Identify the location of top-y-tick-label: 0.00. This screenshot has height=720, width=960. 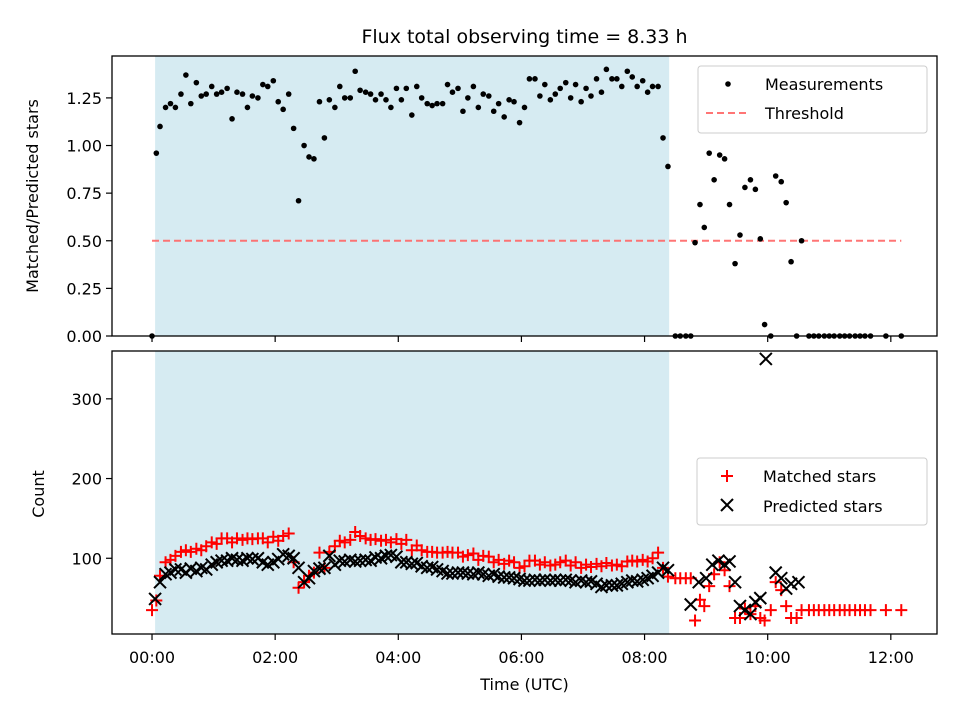
(84, 336).